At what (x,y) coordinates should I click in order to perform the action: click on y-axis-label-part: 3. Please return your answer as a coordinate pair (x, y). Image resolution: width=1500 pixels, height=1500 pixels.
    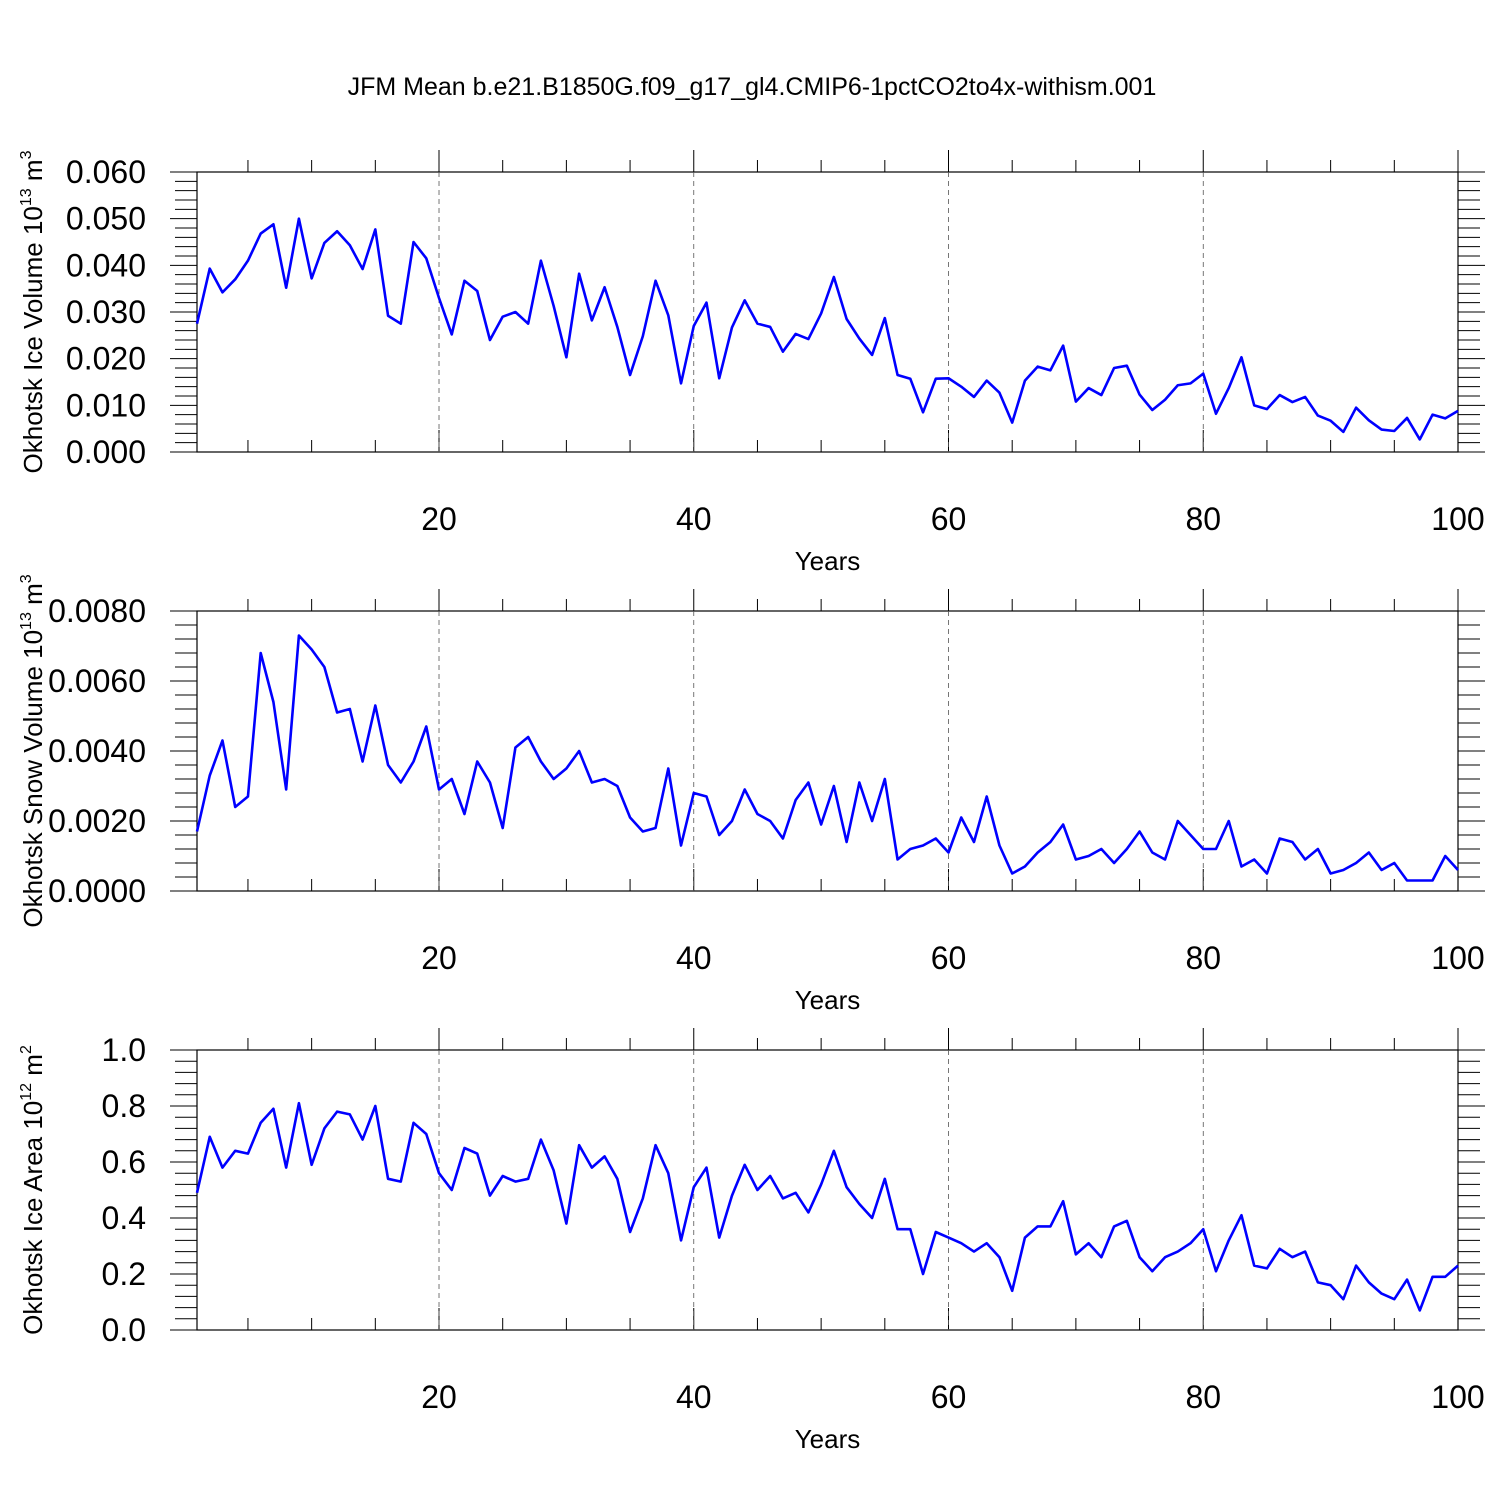
    Looking at the image, I should click on (26, 578).